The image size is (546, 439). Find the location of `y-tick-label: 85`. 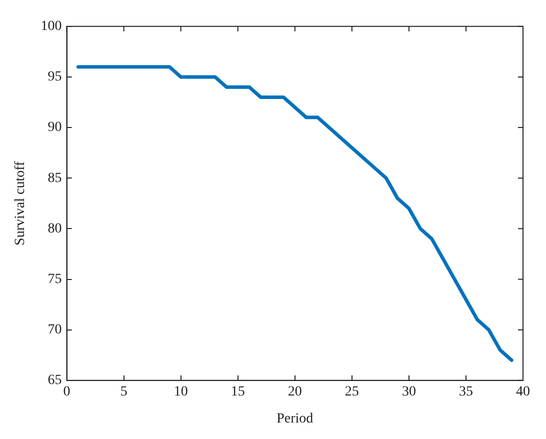

y-tick-label: 85 is located at coordinates (55, 178).